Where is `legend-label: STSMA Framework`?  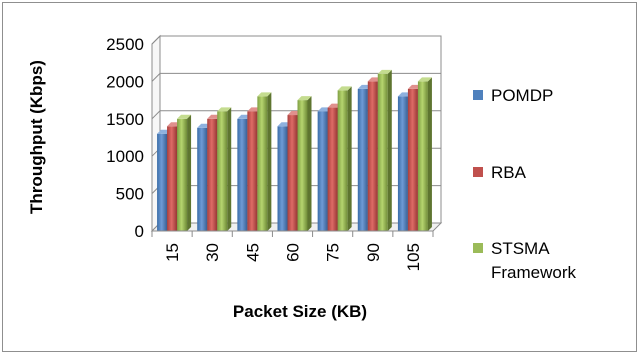 legend-label: STSMA Framework is located at coordinates (534, 260).